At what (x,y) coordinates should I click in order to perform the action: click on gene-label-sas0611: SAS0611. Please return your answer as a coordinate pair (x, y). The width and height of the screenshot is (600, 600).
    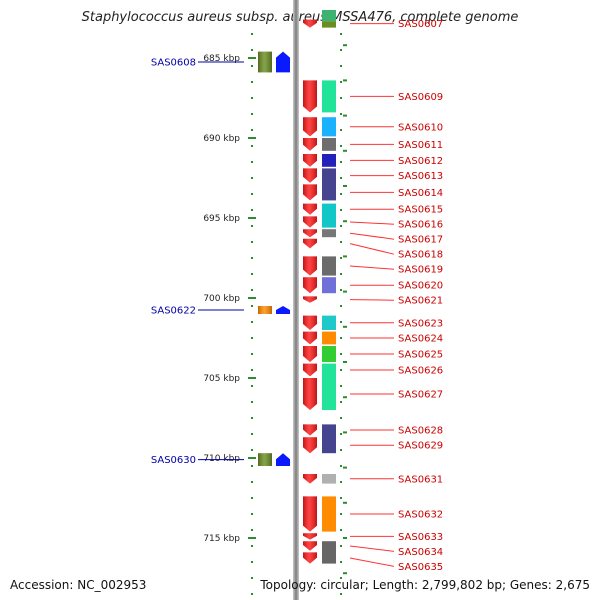
    Looking at the image, I should click on (420, 145).